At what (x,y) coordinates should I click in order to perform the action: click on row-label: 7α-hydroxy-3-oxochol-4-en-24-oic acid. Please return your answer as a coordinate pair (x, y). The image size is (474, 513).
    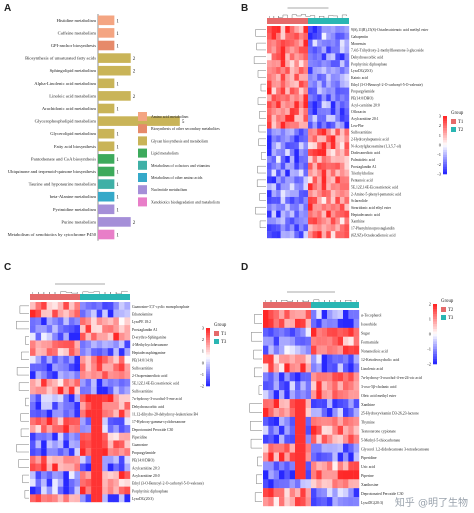
    Looking at the image, I should click on (391, 378).